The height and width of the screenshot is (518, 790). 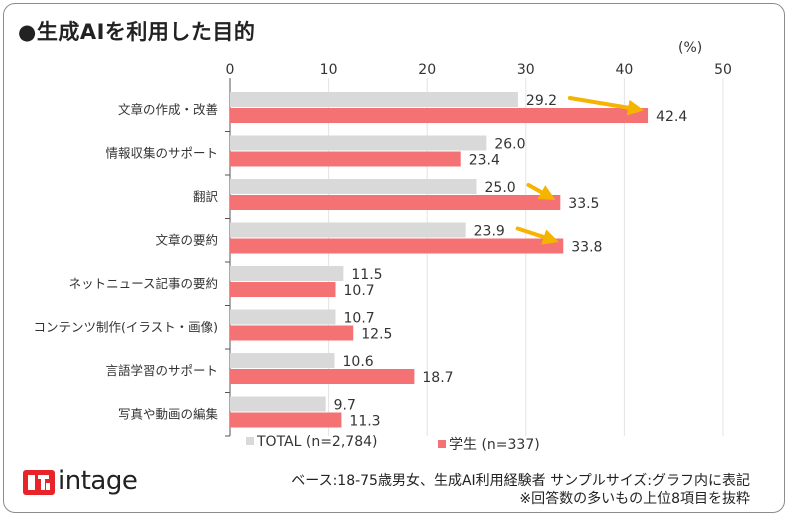 What do you see at coordinates (484, 161) in the screenshot?
I see `data-label-student: 23.4` at bounding box center [484, 161].